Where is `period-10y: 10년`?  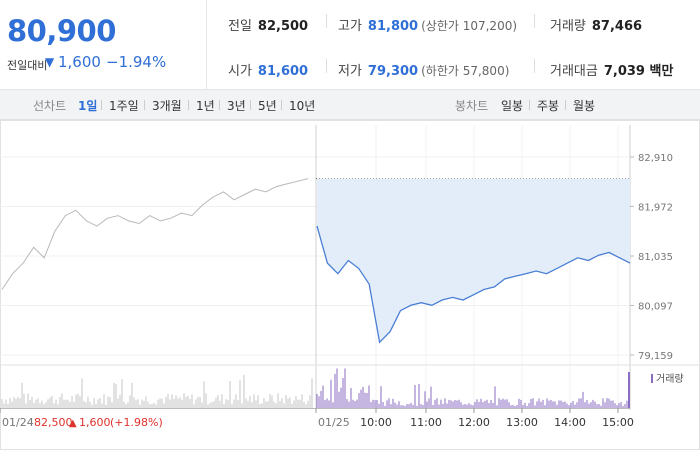 period-10y: 10년 is located at coordinates (302, 106).